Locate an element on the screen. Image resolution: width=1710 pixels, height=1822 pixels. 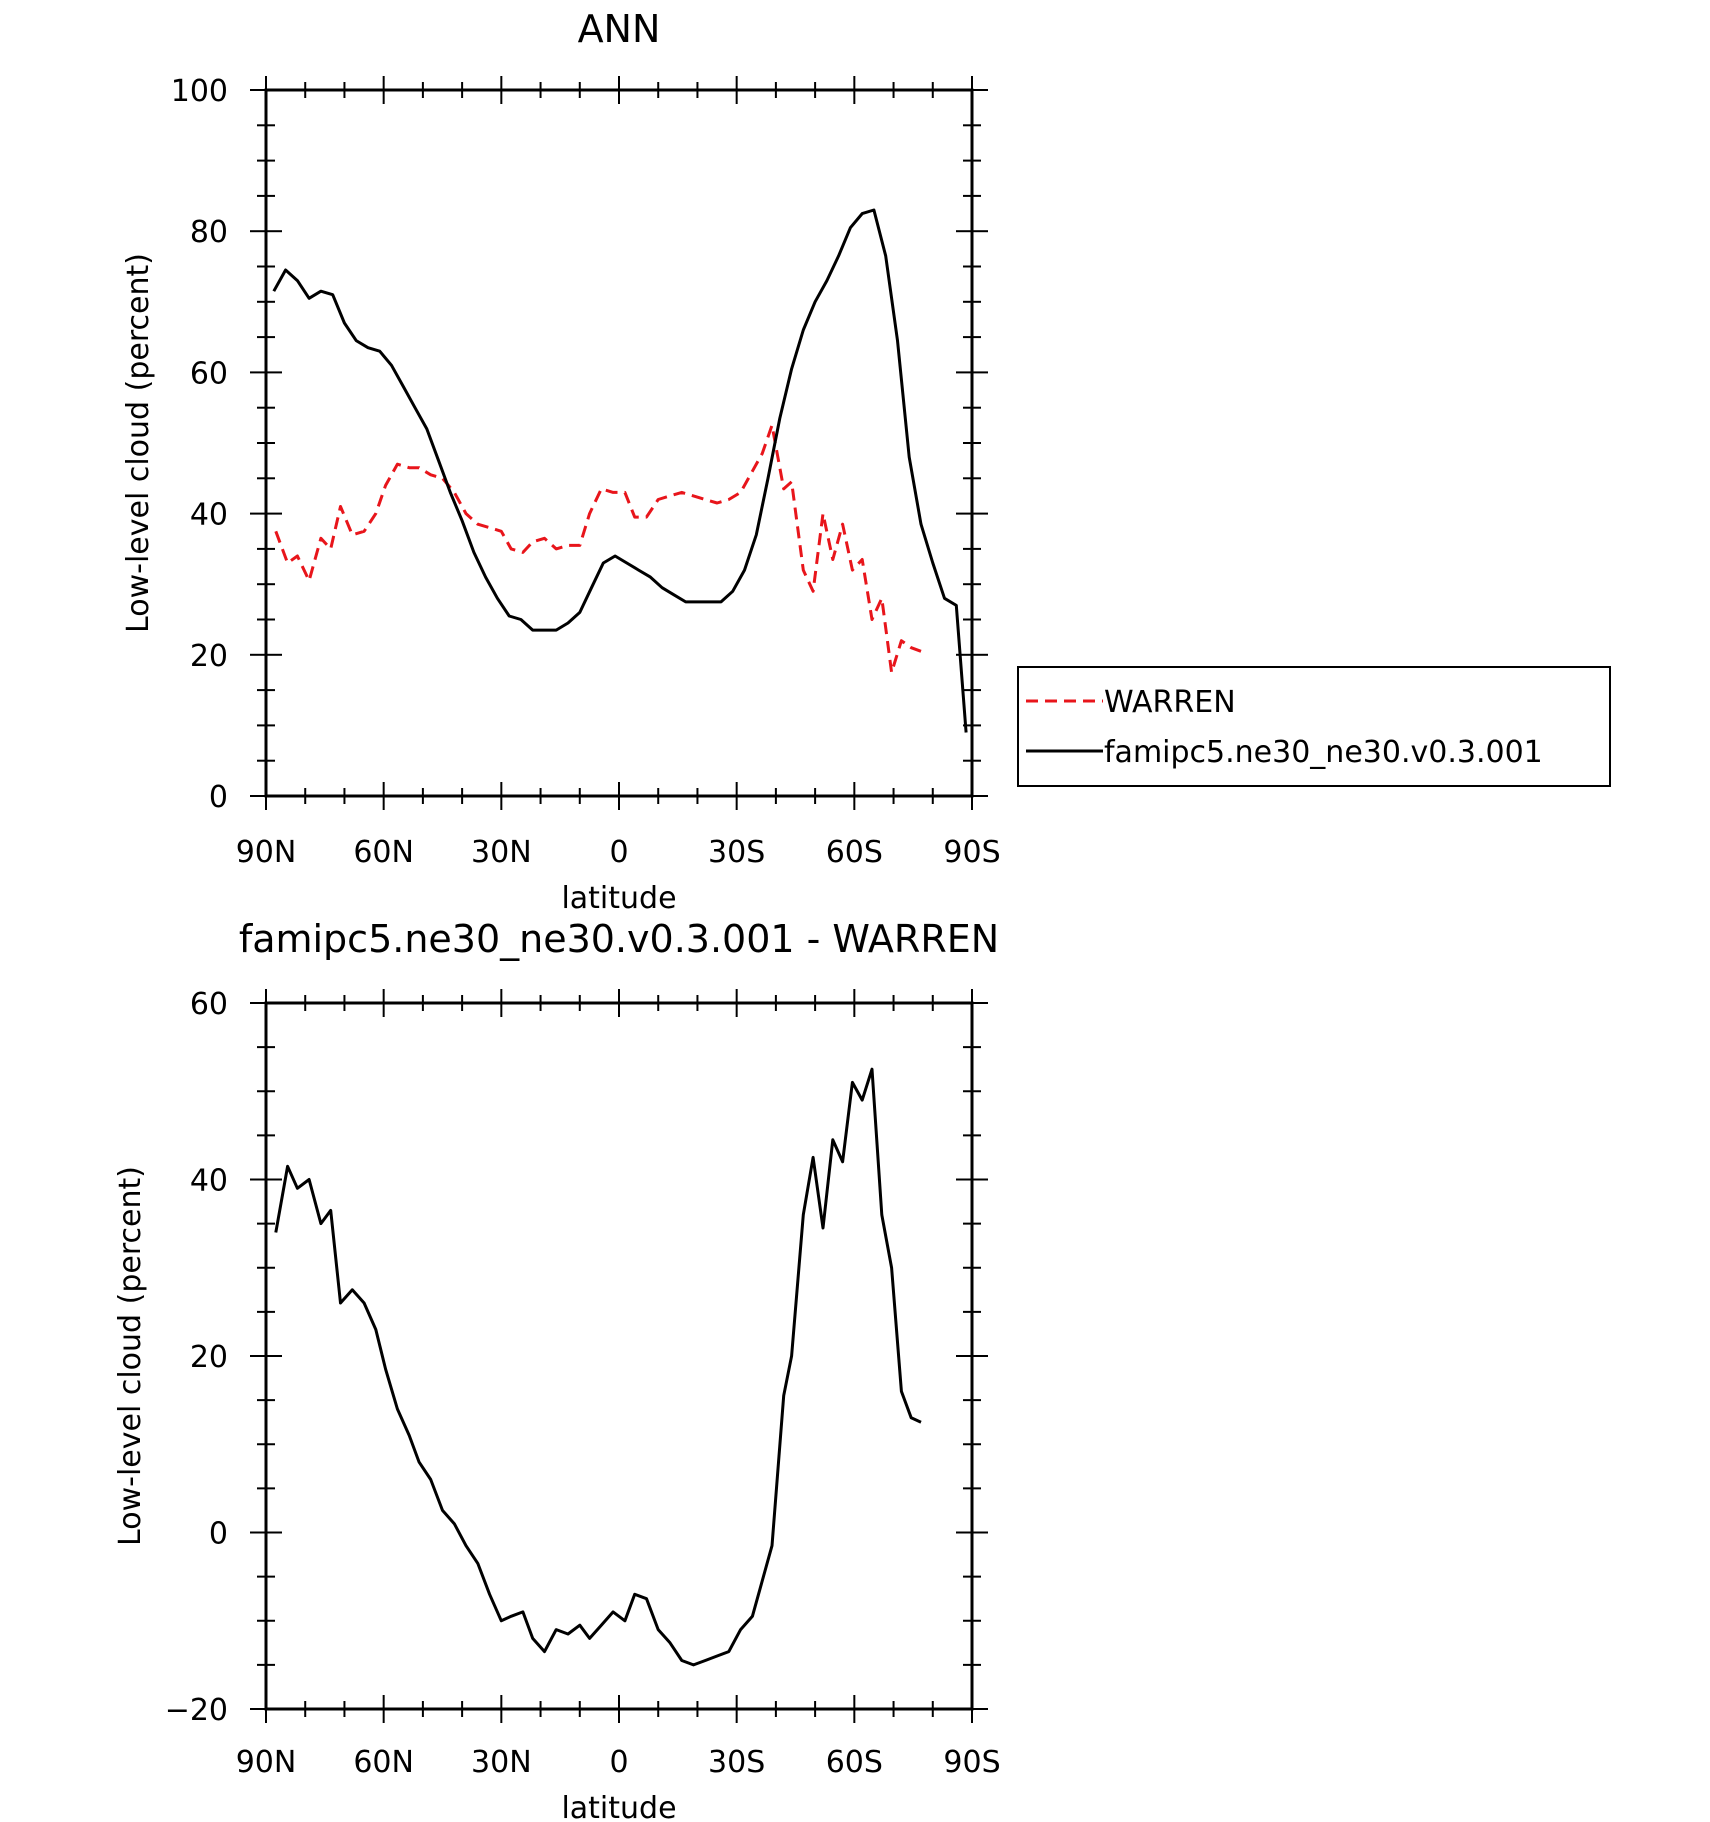
top-y-tick-label: 100 is located at coordinates (199, 91).